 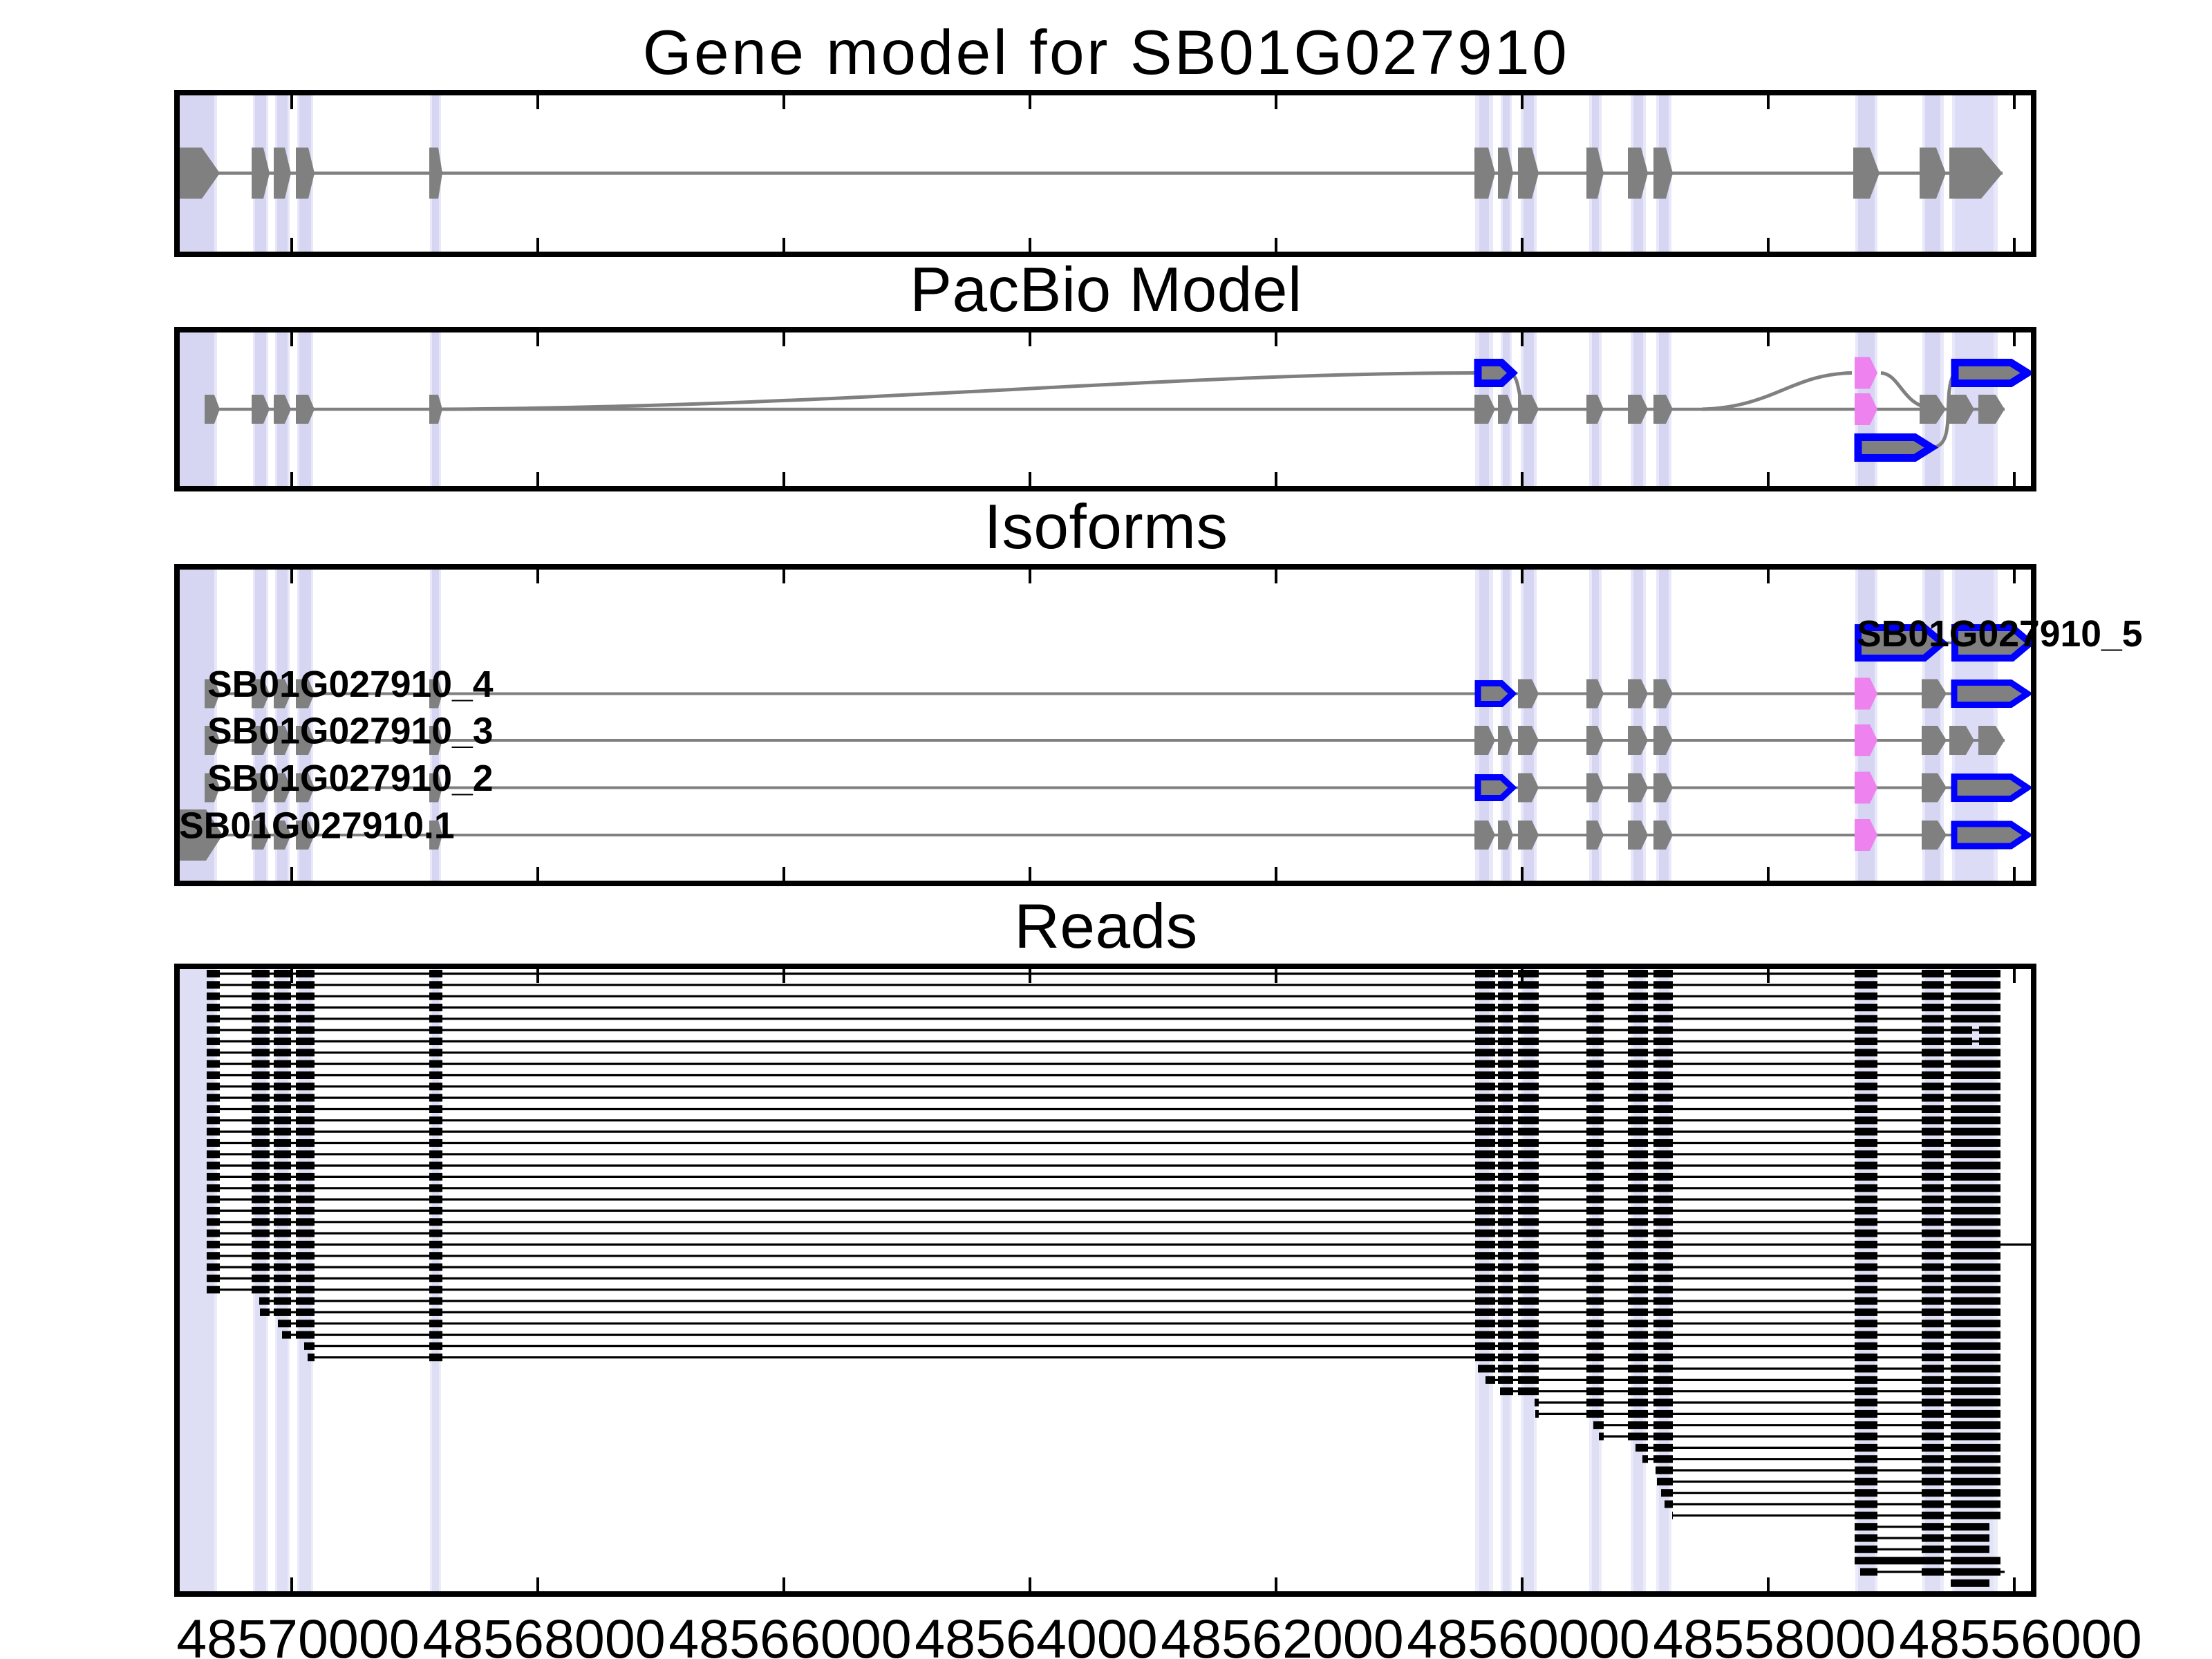 What do you see at coordinates (1106, 290) in the screenshot?
I see `svg-text: PacBio Model` at bounding box center [1106, 290].